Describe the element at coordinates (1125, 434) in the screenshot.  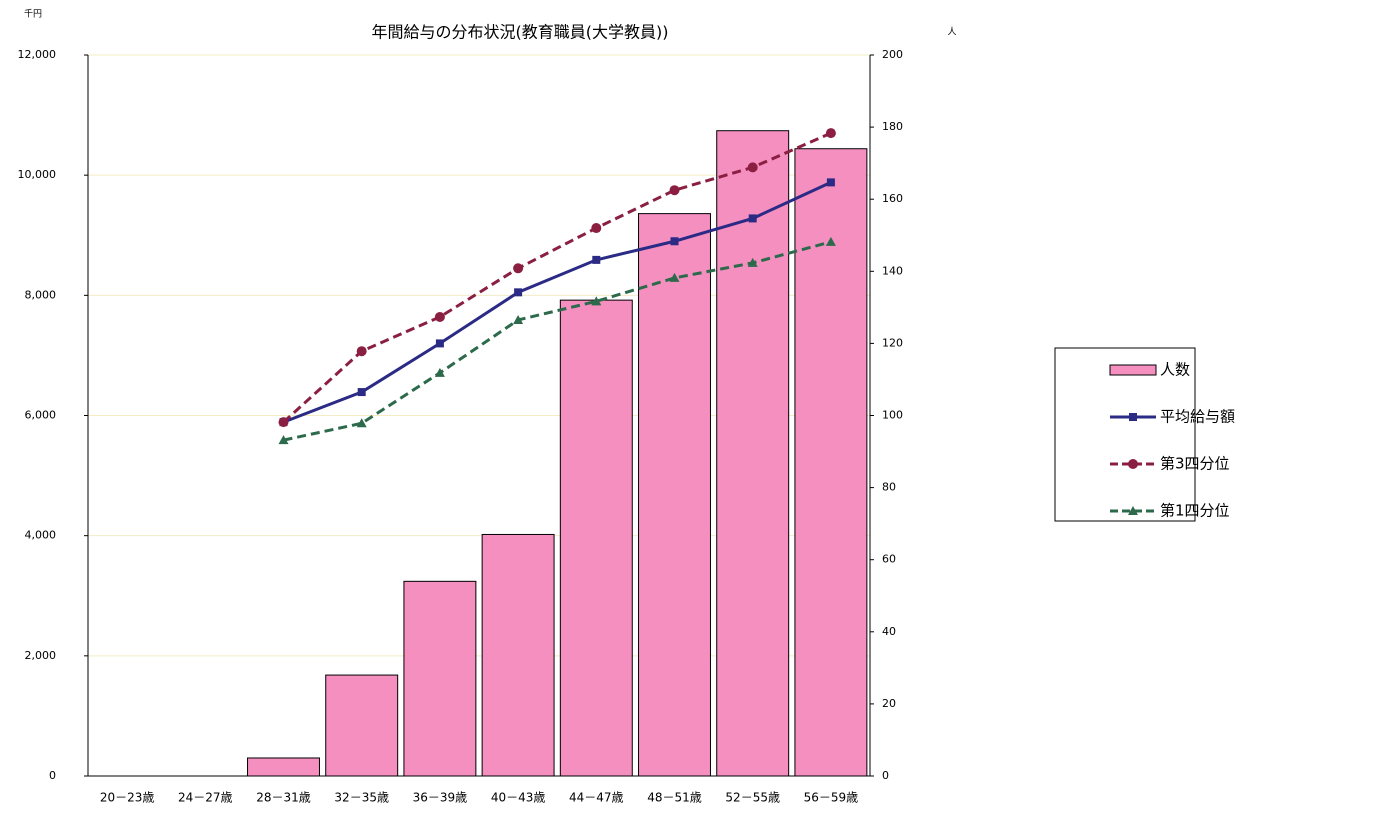
I see `legend-box` at that location.